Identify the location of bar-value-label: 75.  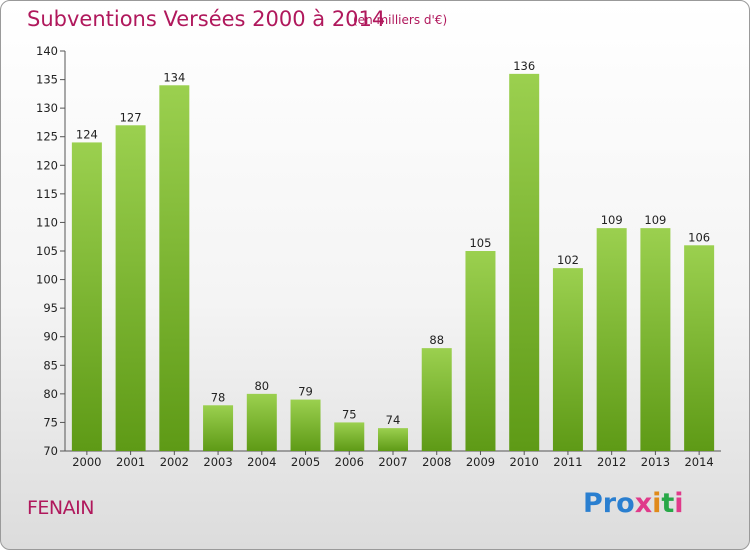
(349, 414).